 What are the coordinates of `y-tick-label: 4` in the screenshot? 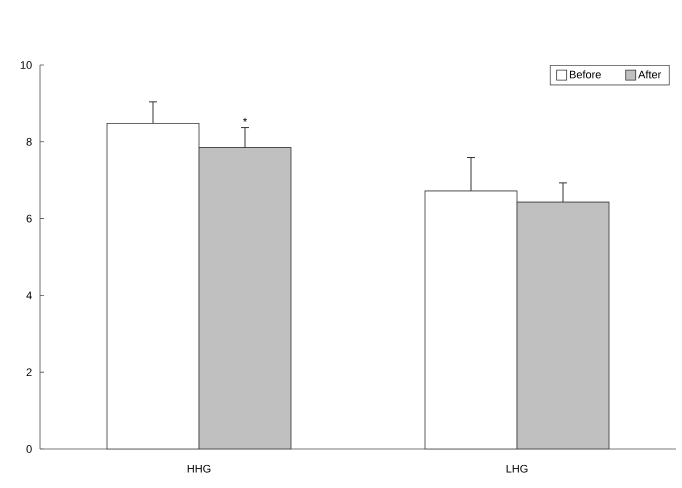 It's located at (29, 296).